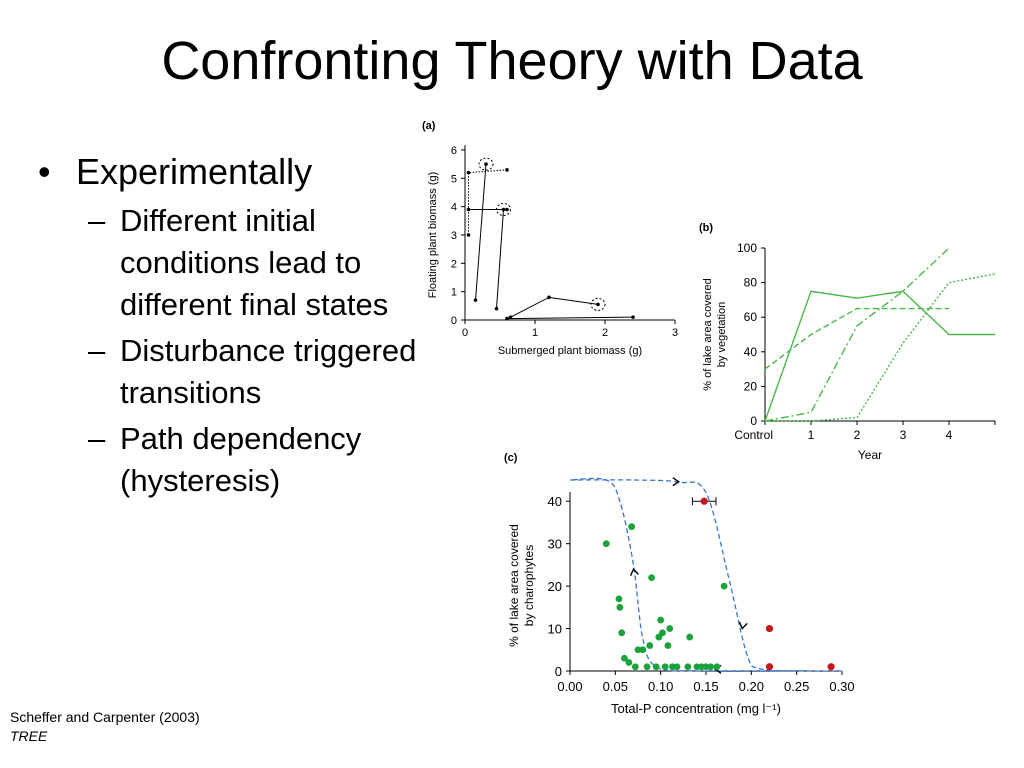 The height and width of the screenshot is (768, 1024). Describe the element at coordinates (696, 708) in the screenshot. I see `x-axis-label: Total-P concentration (mg l⁻¹)` at that location.